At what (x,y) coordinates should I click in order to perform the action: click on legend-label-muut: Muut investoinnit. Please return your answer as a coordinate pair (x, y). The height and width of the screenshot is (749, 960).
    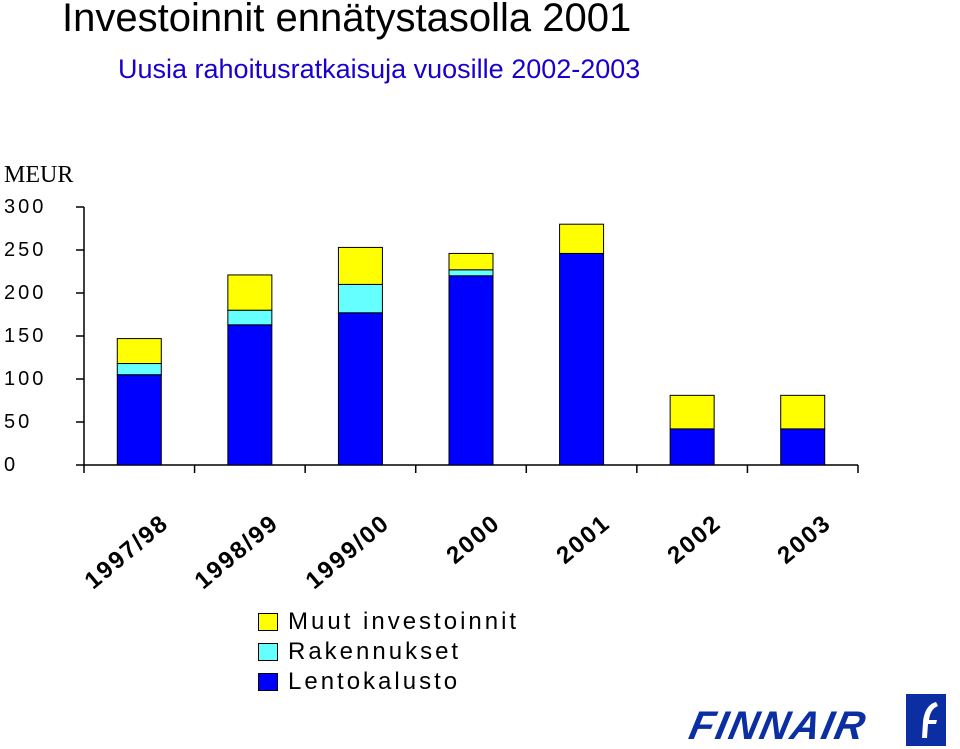
    Looking at the image, I should click on (404, 621).